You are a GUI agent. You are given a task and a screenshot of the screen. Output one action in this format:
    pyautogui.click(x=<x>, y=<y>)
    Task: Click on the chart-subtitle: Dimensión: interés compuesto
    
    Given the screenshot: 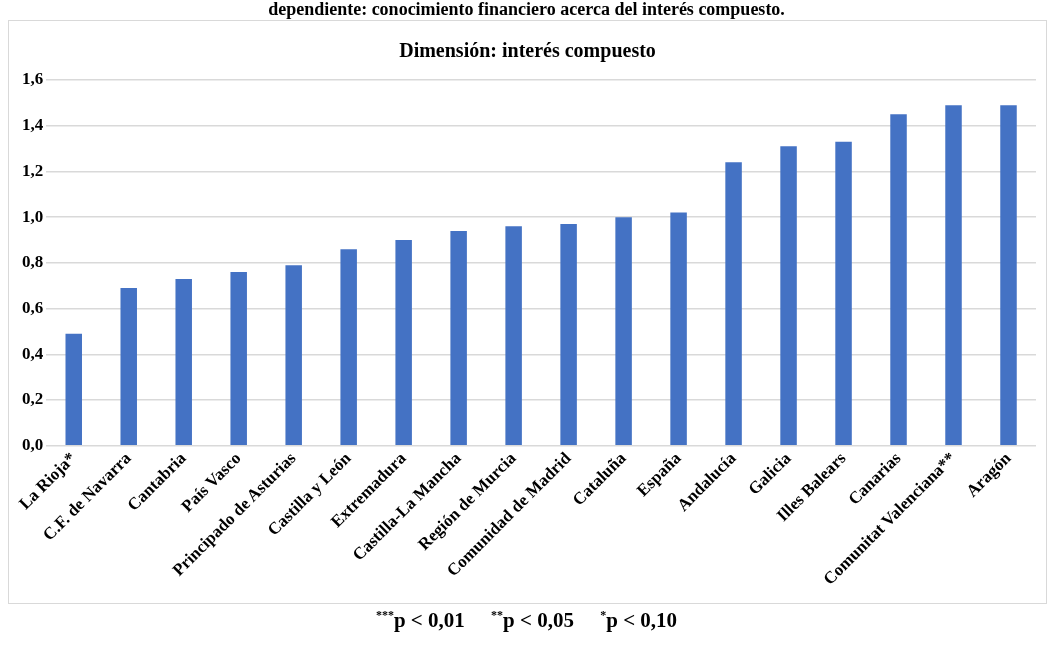 What is the action you would take?
    pyautogui.click(x=527, y=51)
    